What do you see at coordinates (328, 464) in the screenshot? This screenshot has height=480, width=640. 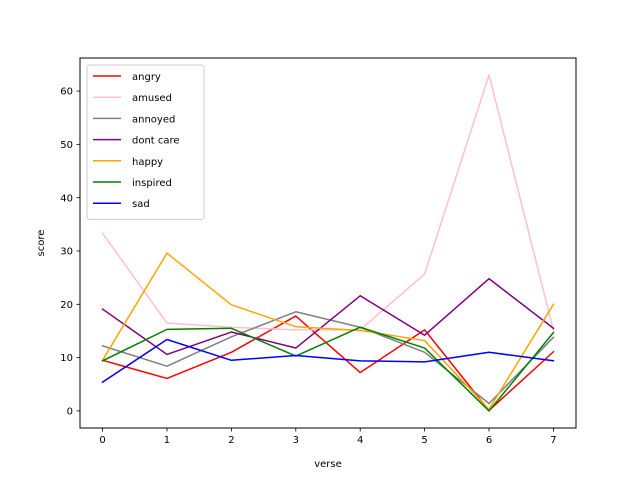 I see `x-axis-label: verse` at bounding box center [328, 464].